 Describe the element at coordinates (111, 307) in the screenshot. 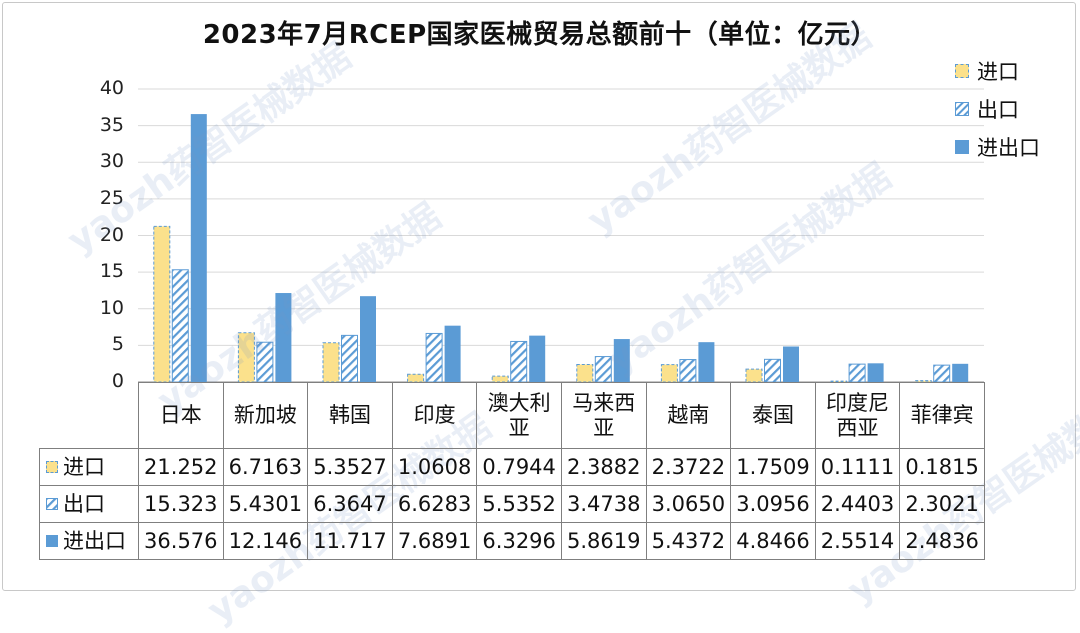

I see `y-tick-label: 10` at that location.